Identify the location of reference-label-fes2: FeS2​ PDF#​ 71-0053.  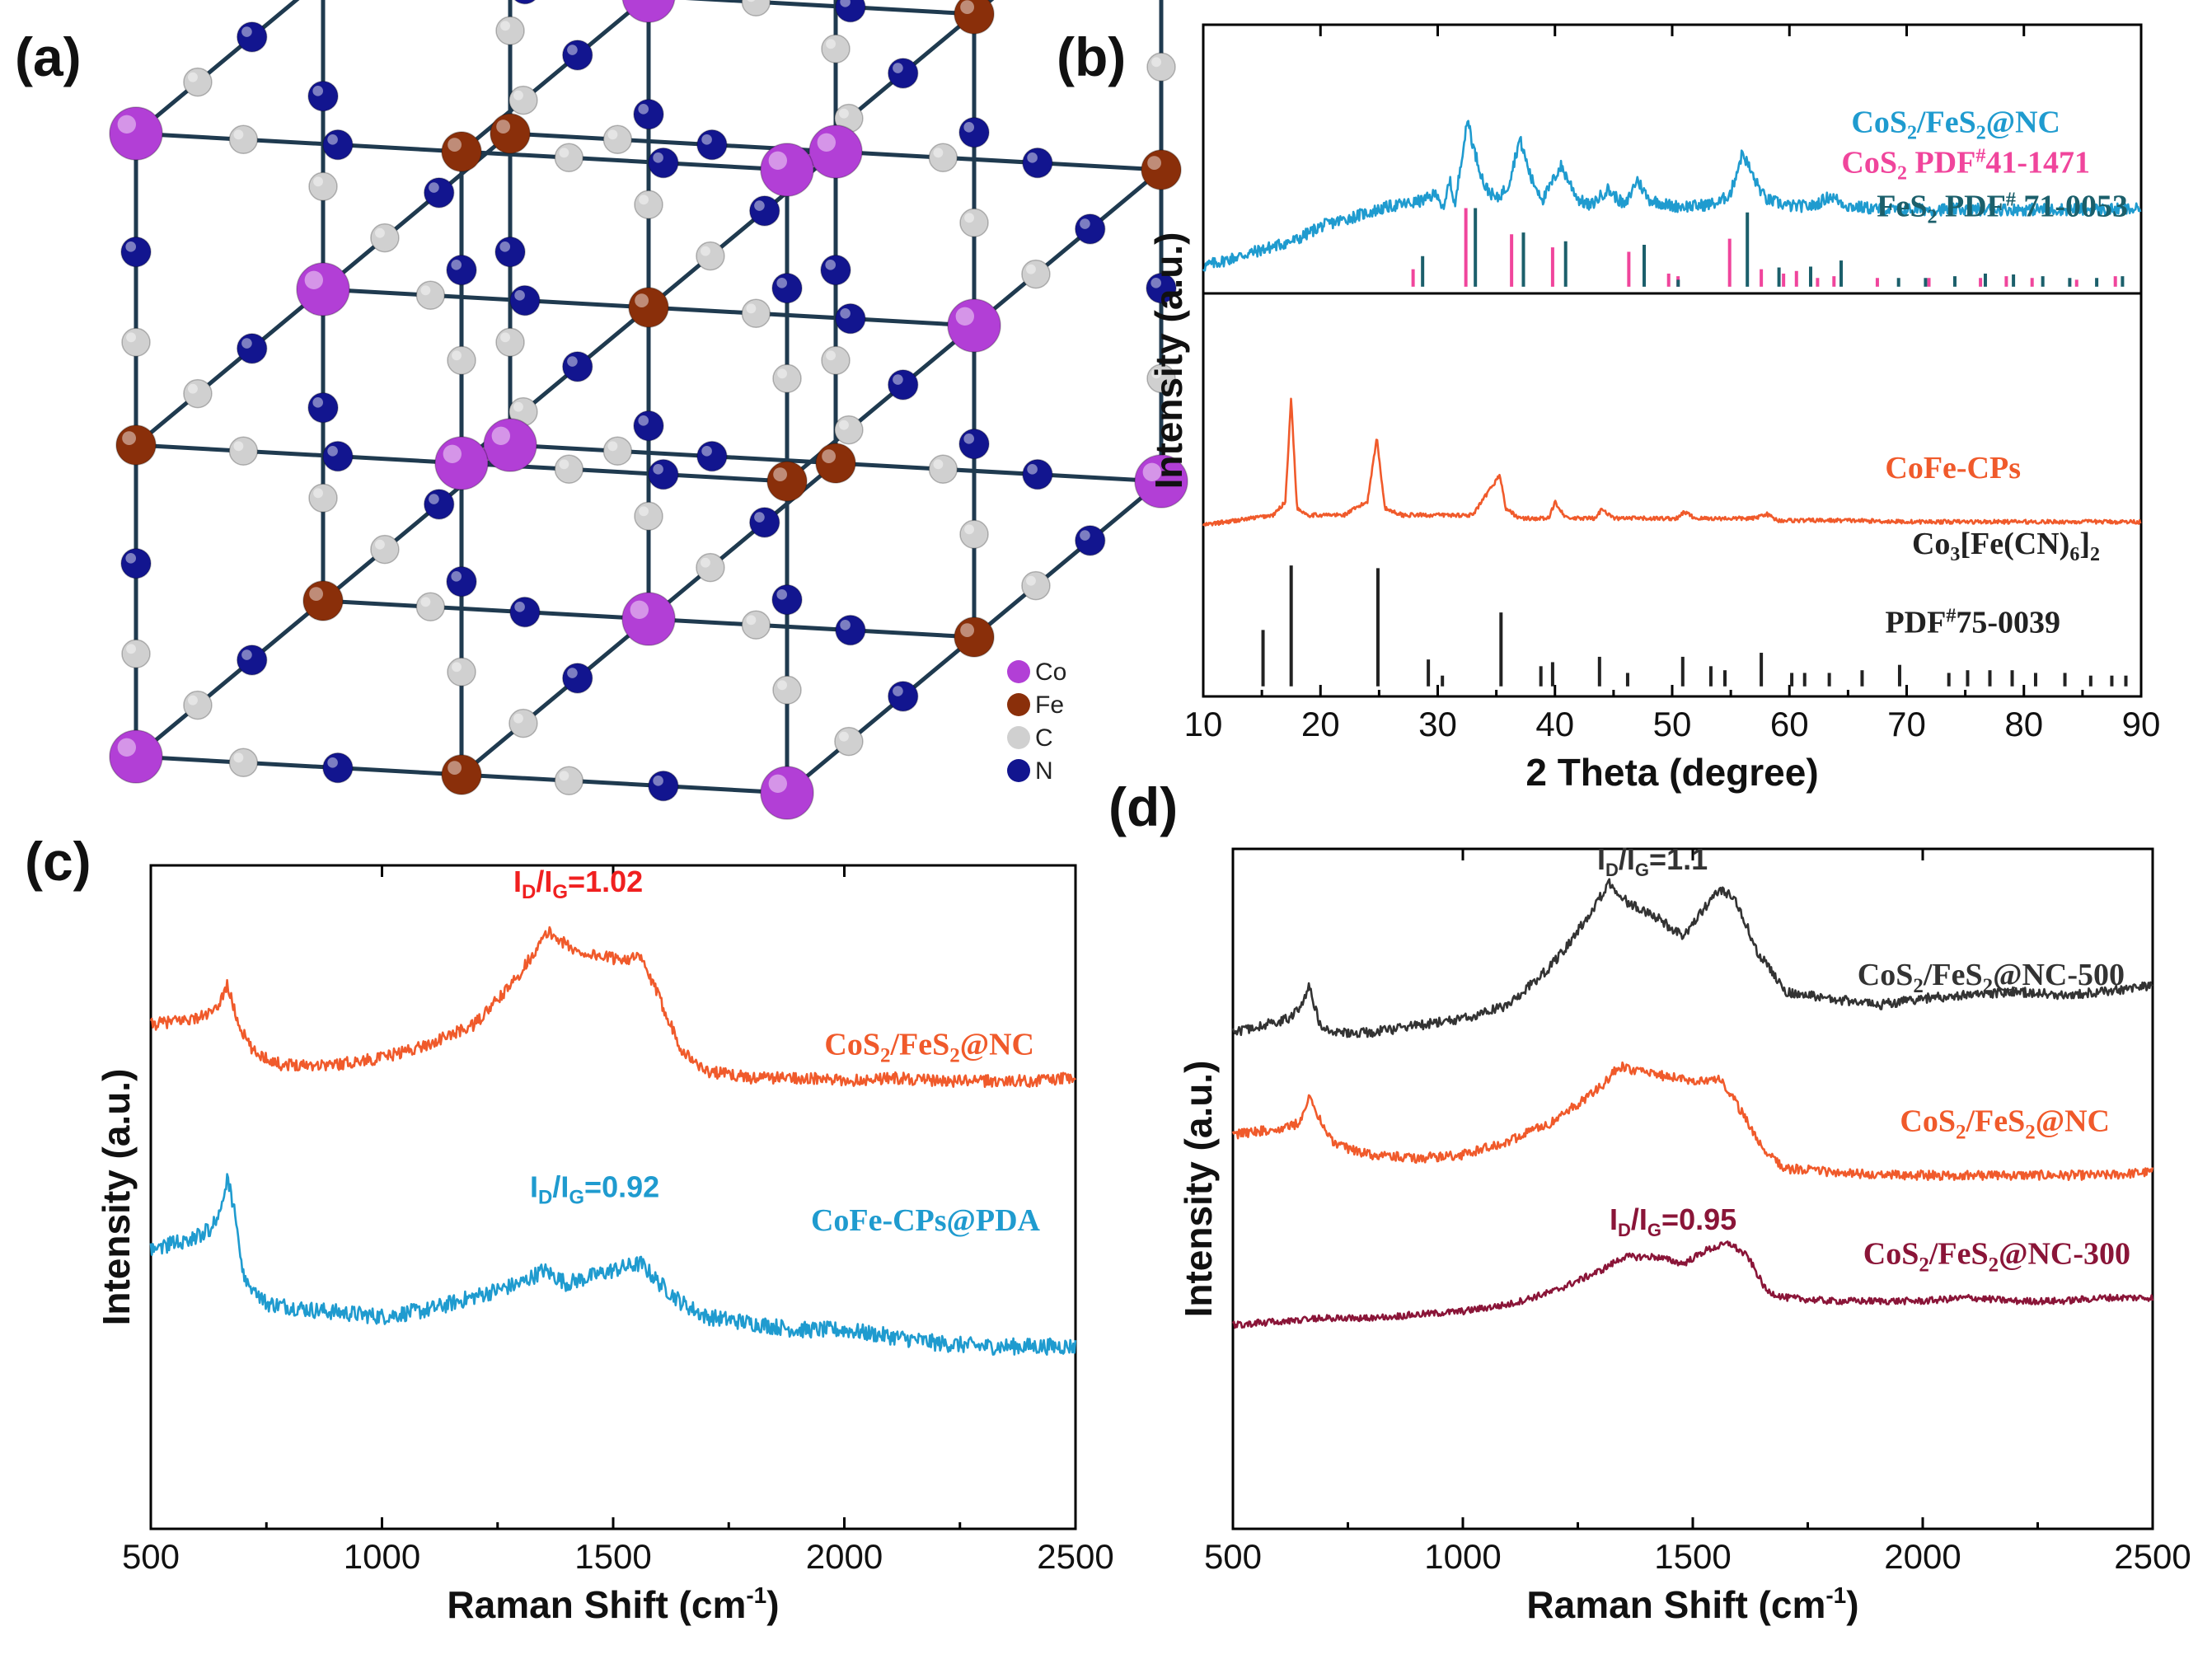
(2002, 208).